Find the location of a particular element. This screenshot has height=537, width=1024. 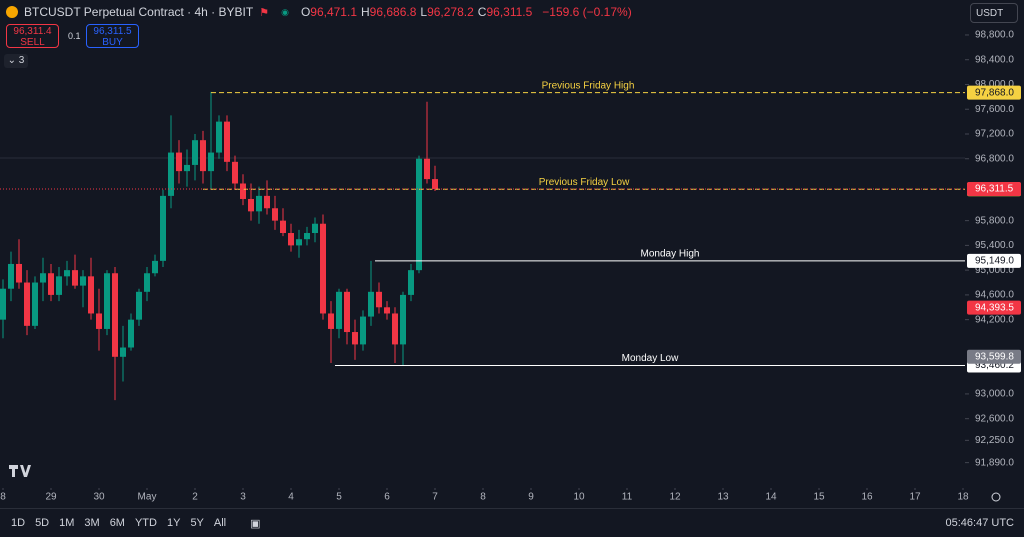

y-tick-label: 98,000.0 is located at coordinates (994, 84).